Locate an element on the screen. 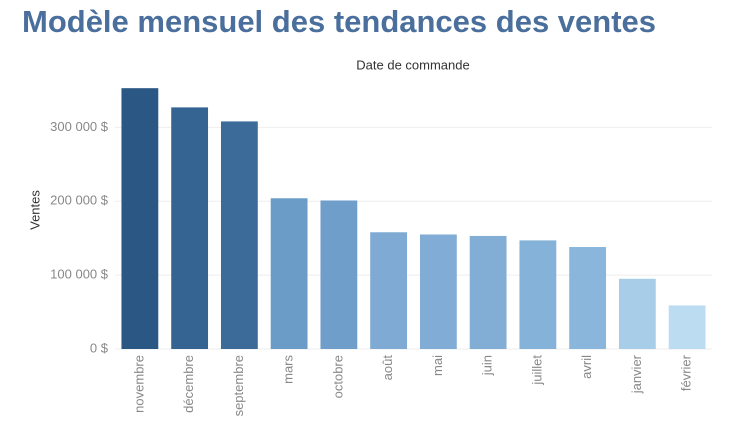 This screenshot has width=754, height=444. y-tick-label: 100 000 $ is located at coordinates (79, 274).